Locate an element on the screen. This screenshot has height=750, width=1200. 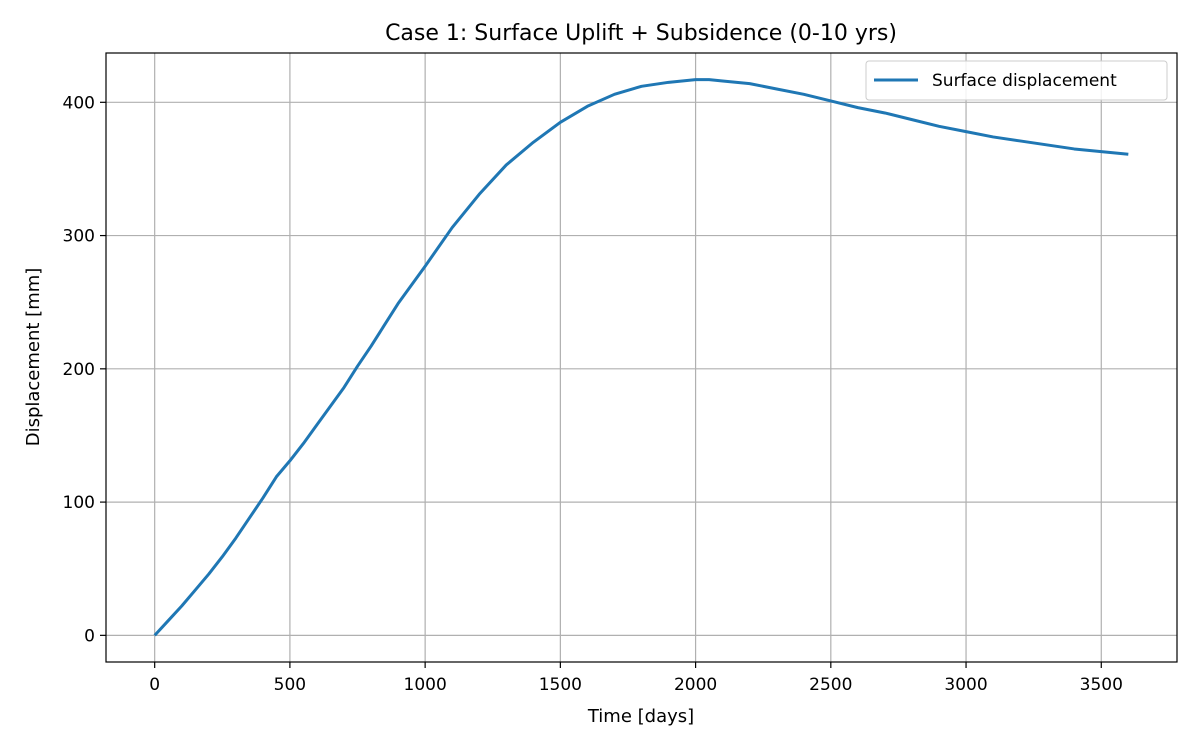
y-tick-label: 0 is located at coordinates (89, 636).